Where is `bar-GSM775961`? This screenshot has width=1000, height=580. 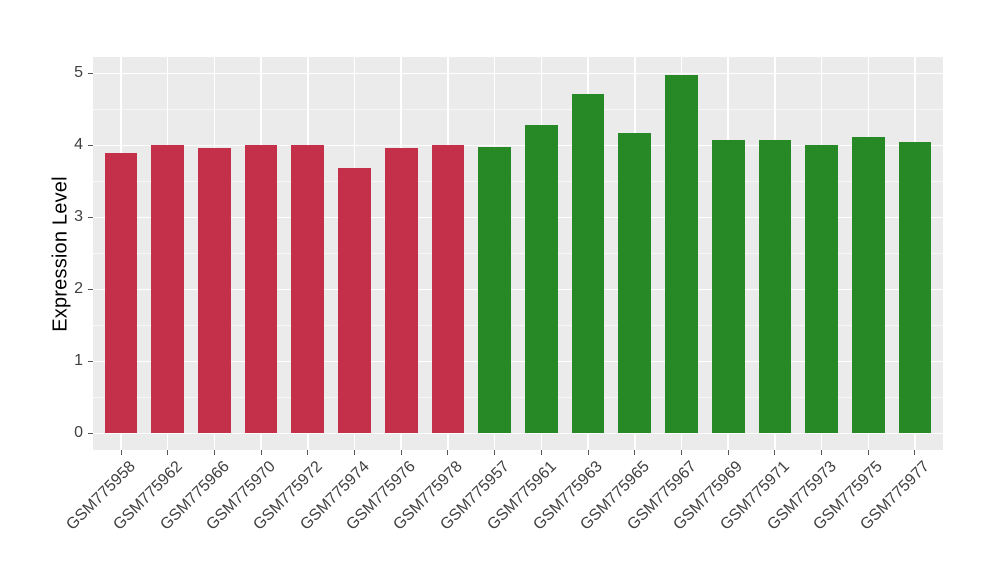 bar-GSM775961 is located at coordinates (541, 279).